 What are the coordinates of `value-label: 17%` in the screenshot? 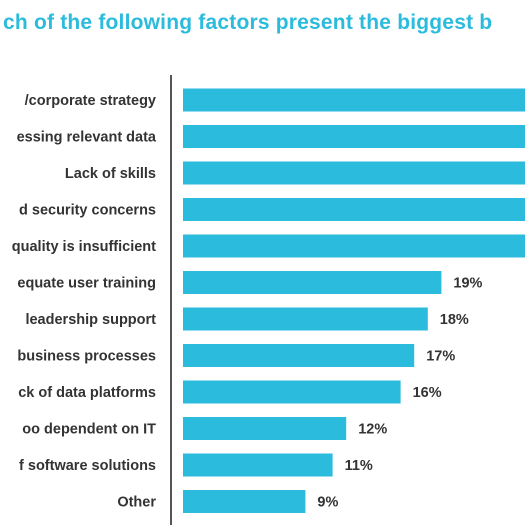 It's located at (440, 357).